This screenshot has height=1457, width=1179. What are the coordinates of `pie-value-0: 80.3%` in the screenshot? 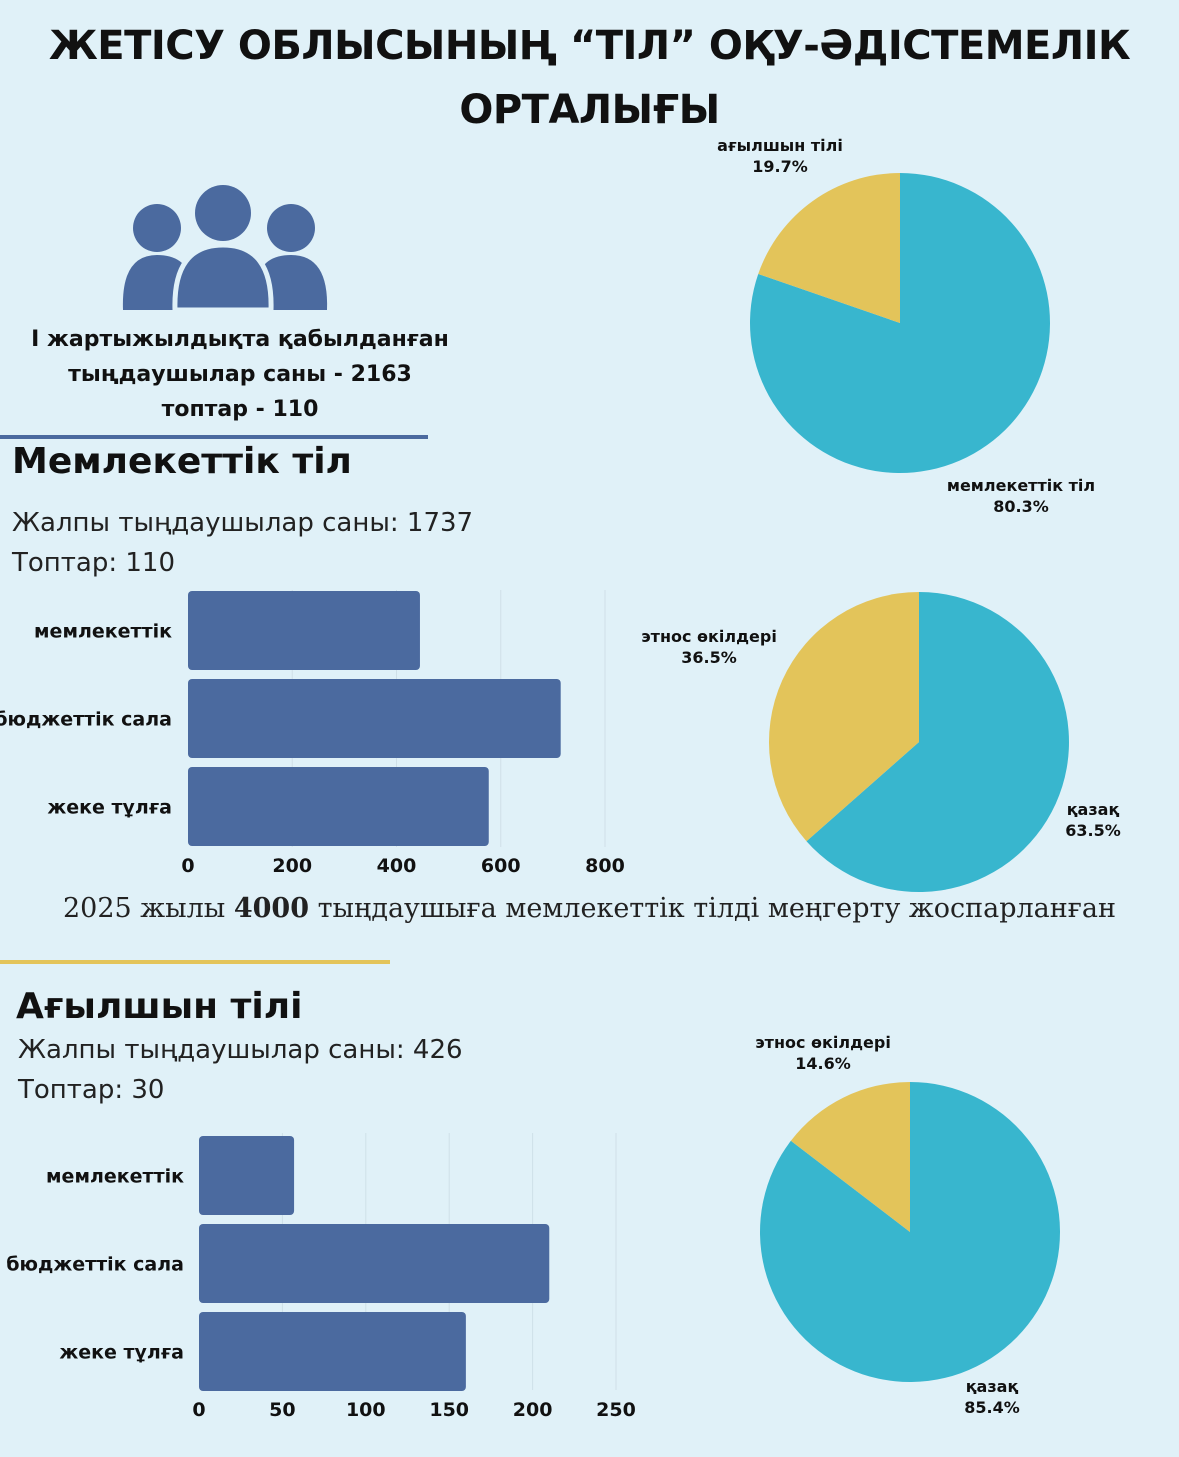 It's located at (1021, 506).